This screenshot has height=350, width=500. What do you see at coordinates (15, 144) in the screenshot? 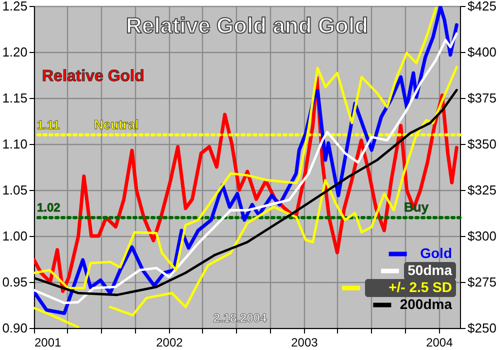
I see `y-tick-label: 1.10` at bounding box center [15, 144].